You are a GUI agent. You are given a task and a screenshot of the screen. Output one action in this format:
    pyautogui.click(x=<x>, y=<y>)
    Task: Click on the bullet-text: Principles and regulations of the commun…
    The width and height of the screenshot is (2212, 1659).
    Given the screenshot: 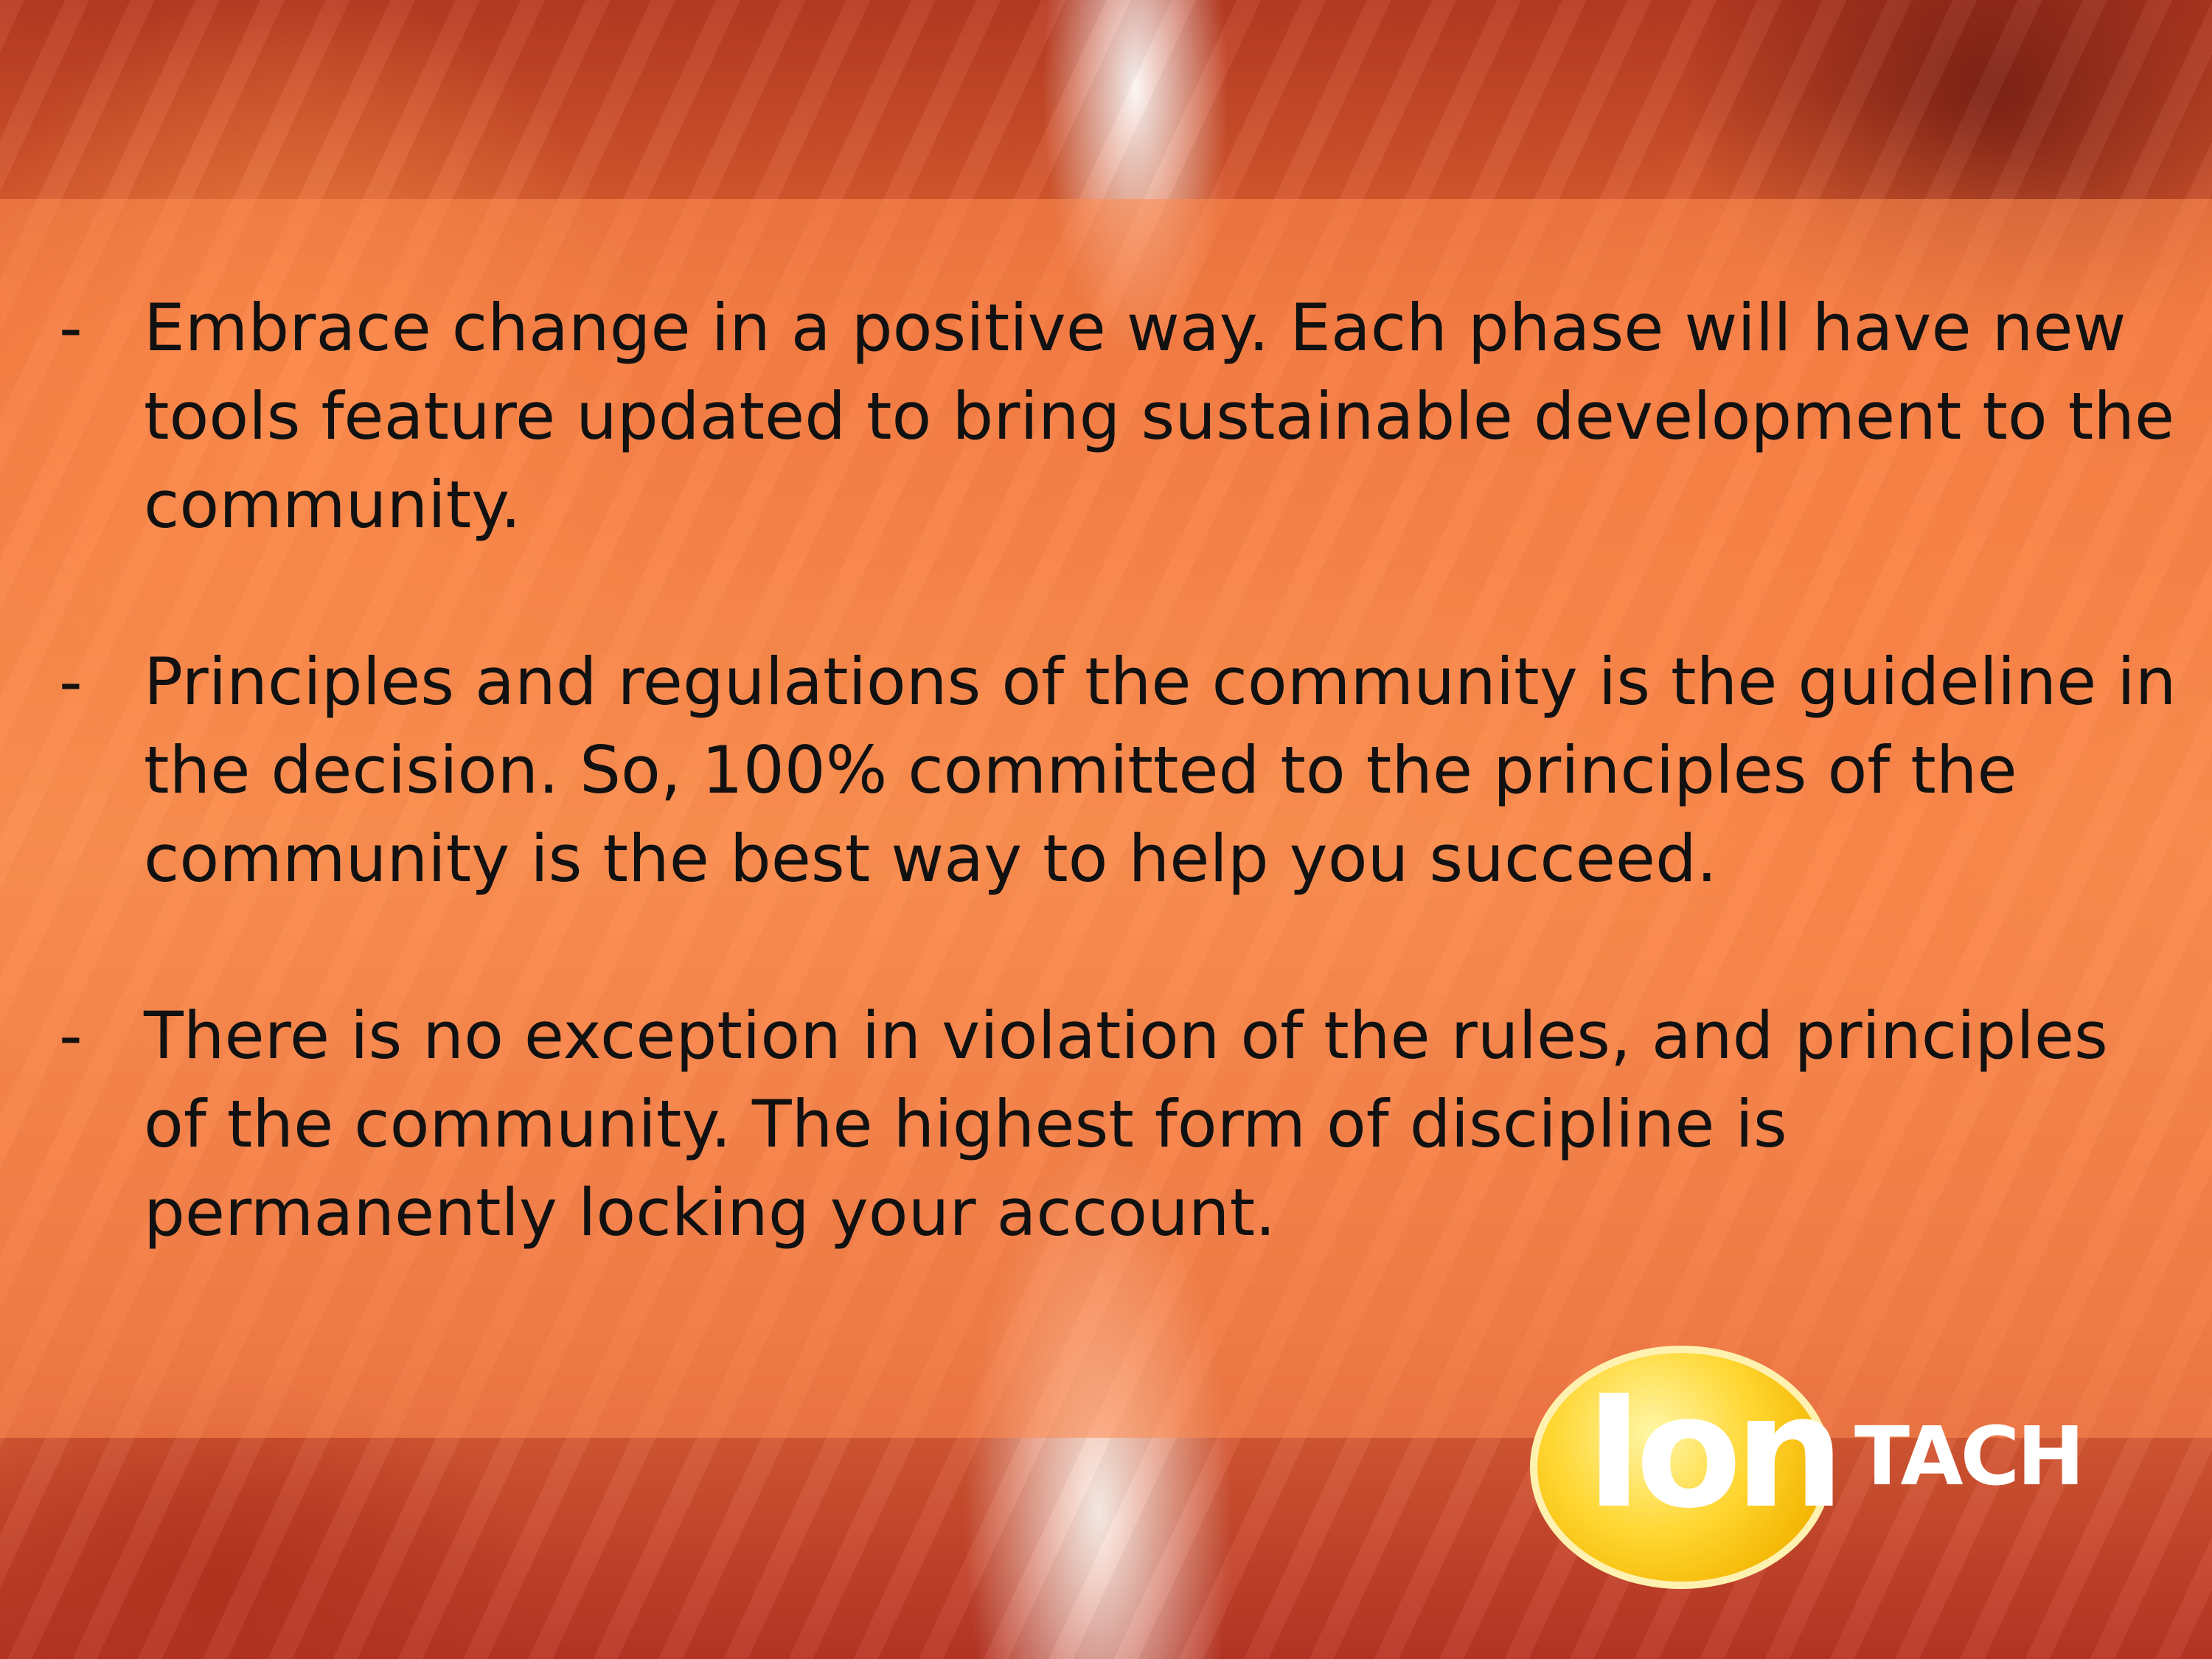 What is the action you would take?
    pyautogui.click(x=1160, y=770)
    